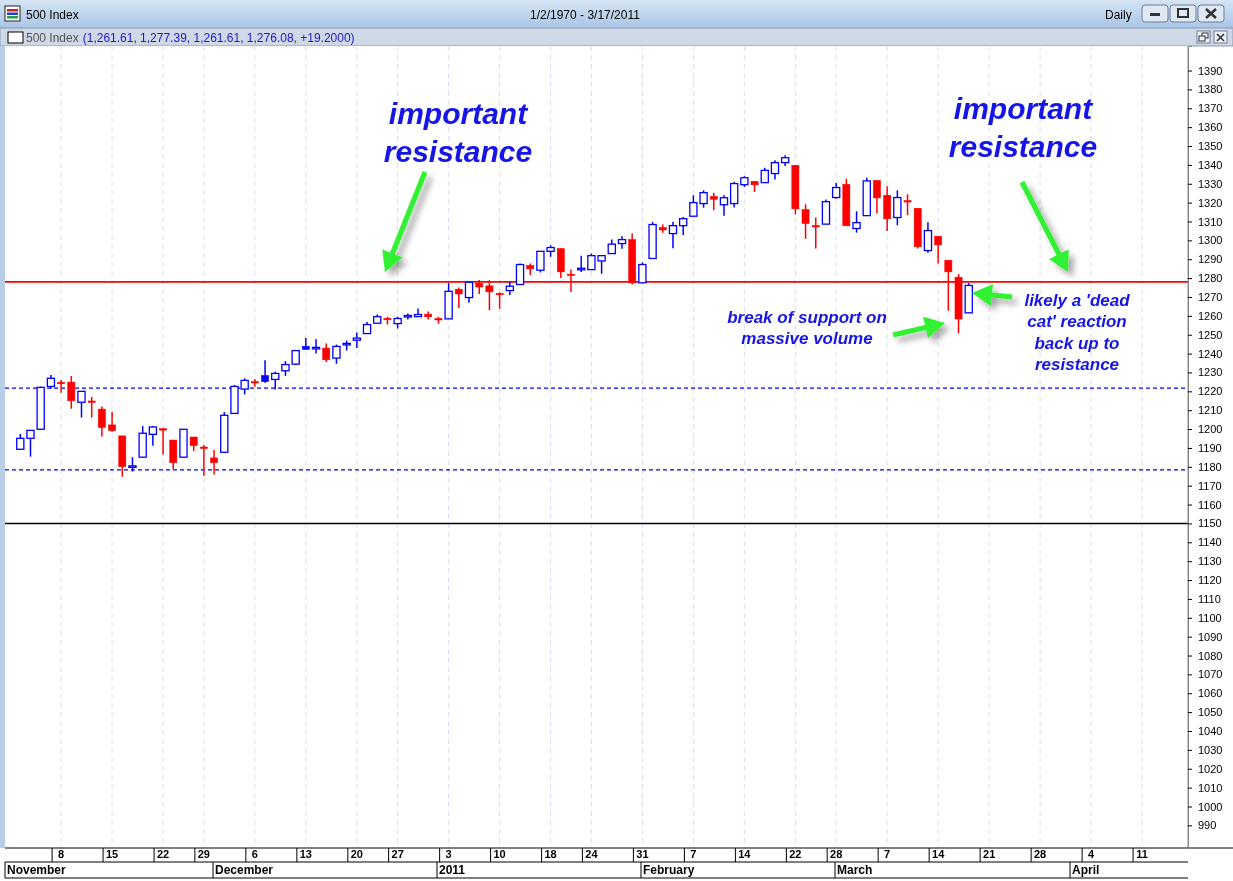 The image size is (1233, 881). What do you see at coordinates (1209, 598) in the screenshot?
I see `y-tick-label: 1110` at bounding box center [1209, 598].